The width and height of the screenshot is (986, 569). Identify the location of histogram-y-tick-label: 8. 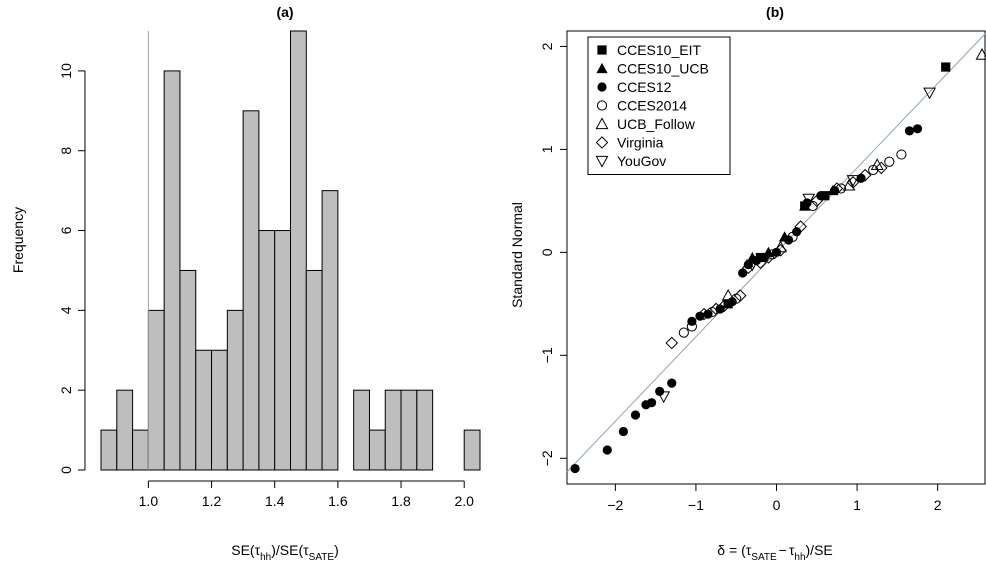
(66, 151).